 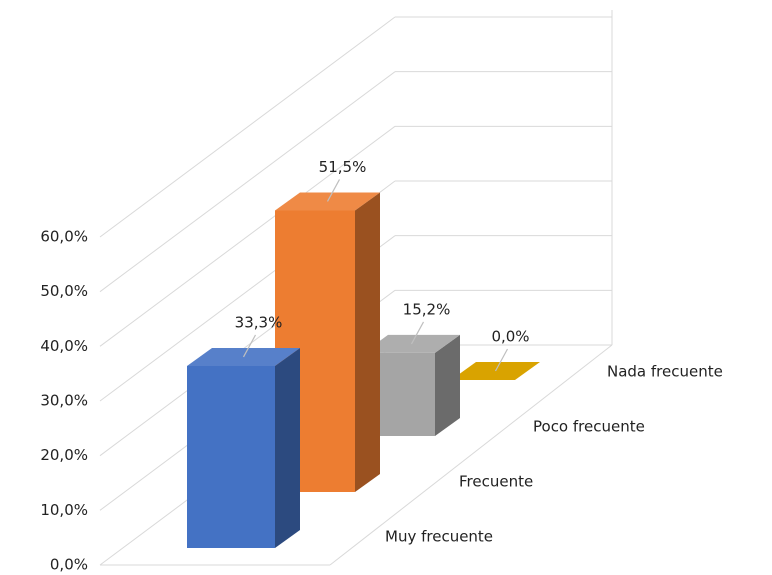 I want to click on value-label: 15,2%, so click(x=427, y=309).